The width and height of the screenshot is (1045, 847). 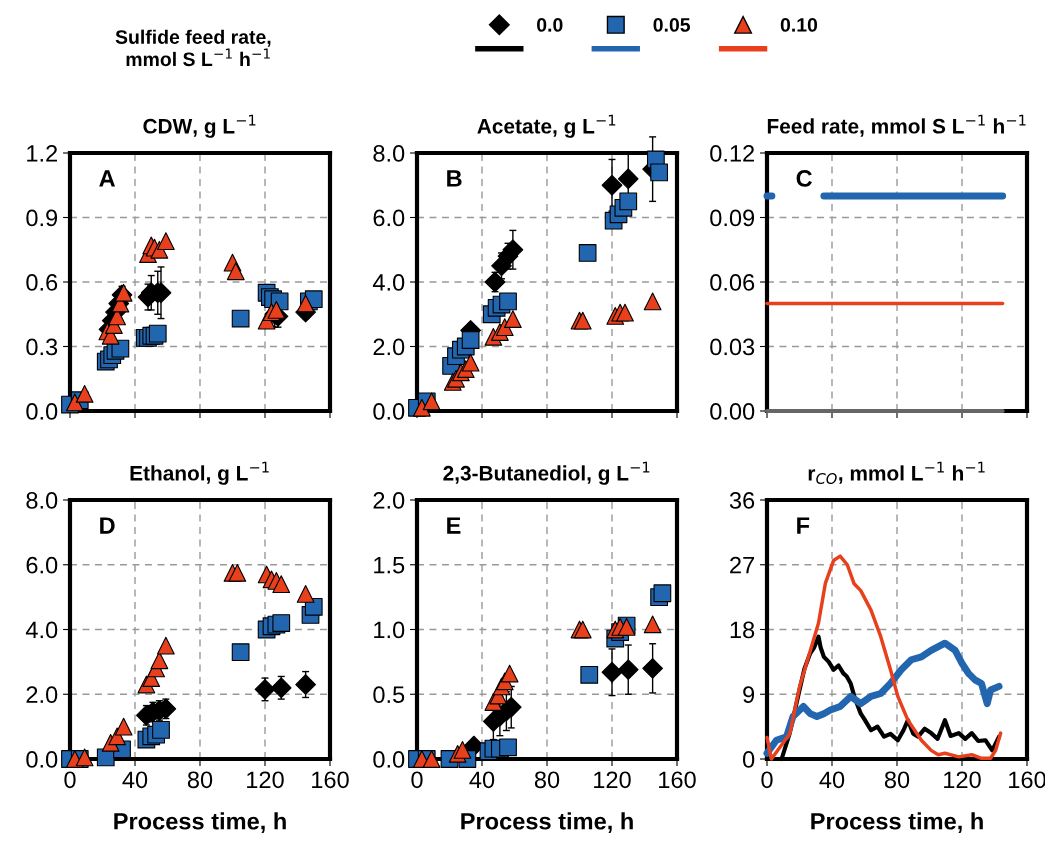 I want to click on annotation: E, so click(x=454, y=525).